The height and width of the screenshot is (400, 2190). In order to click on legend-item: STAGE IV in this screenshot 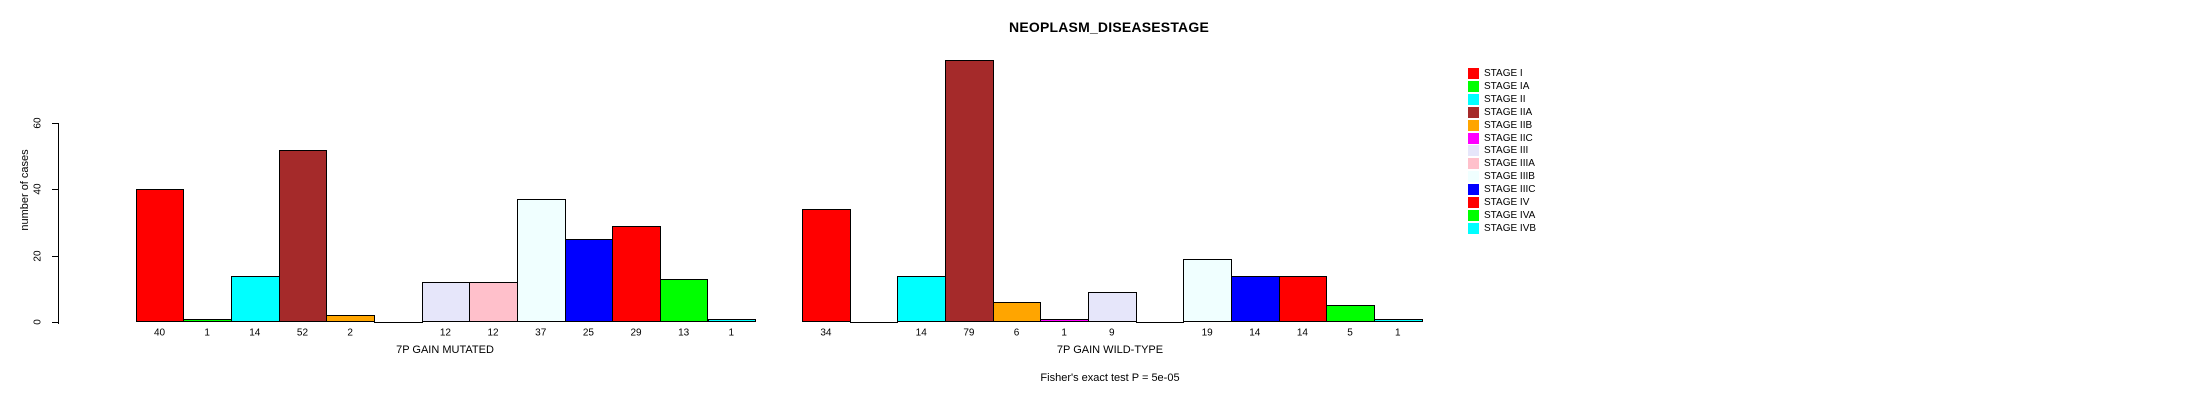, I will do `click(1498, 202)`.